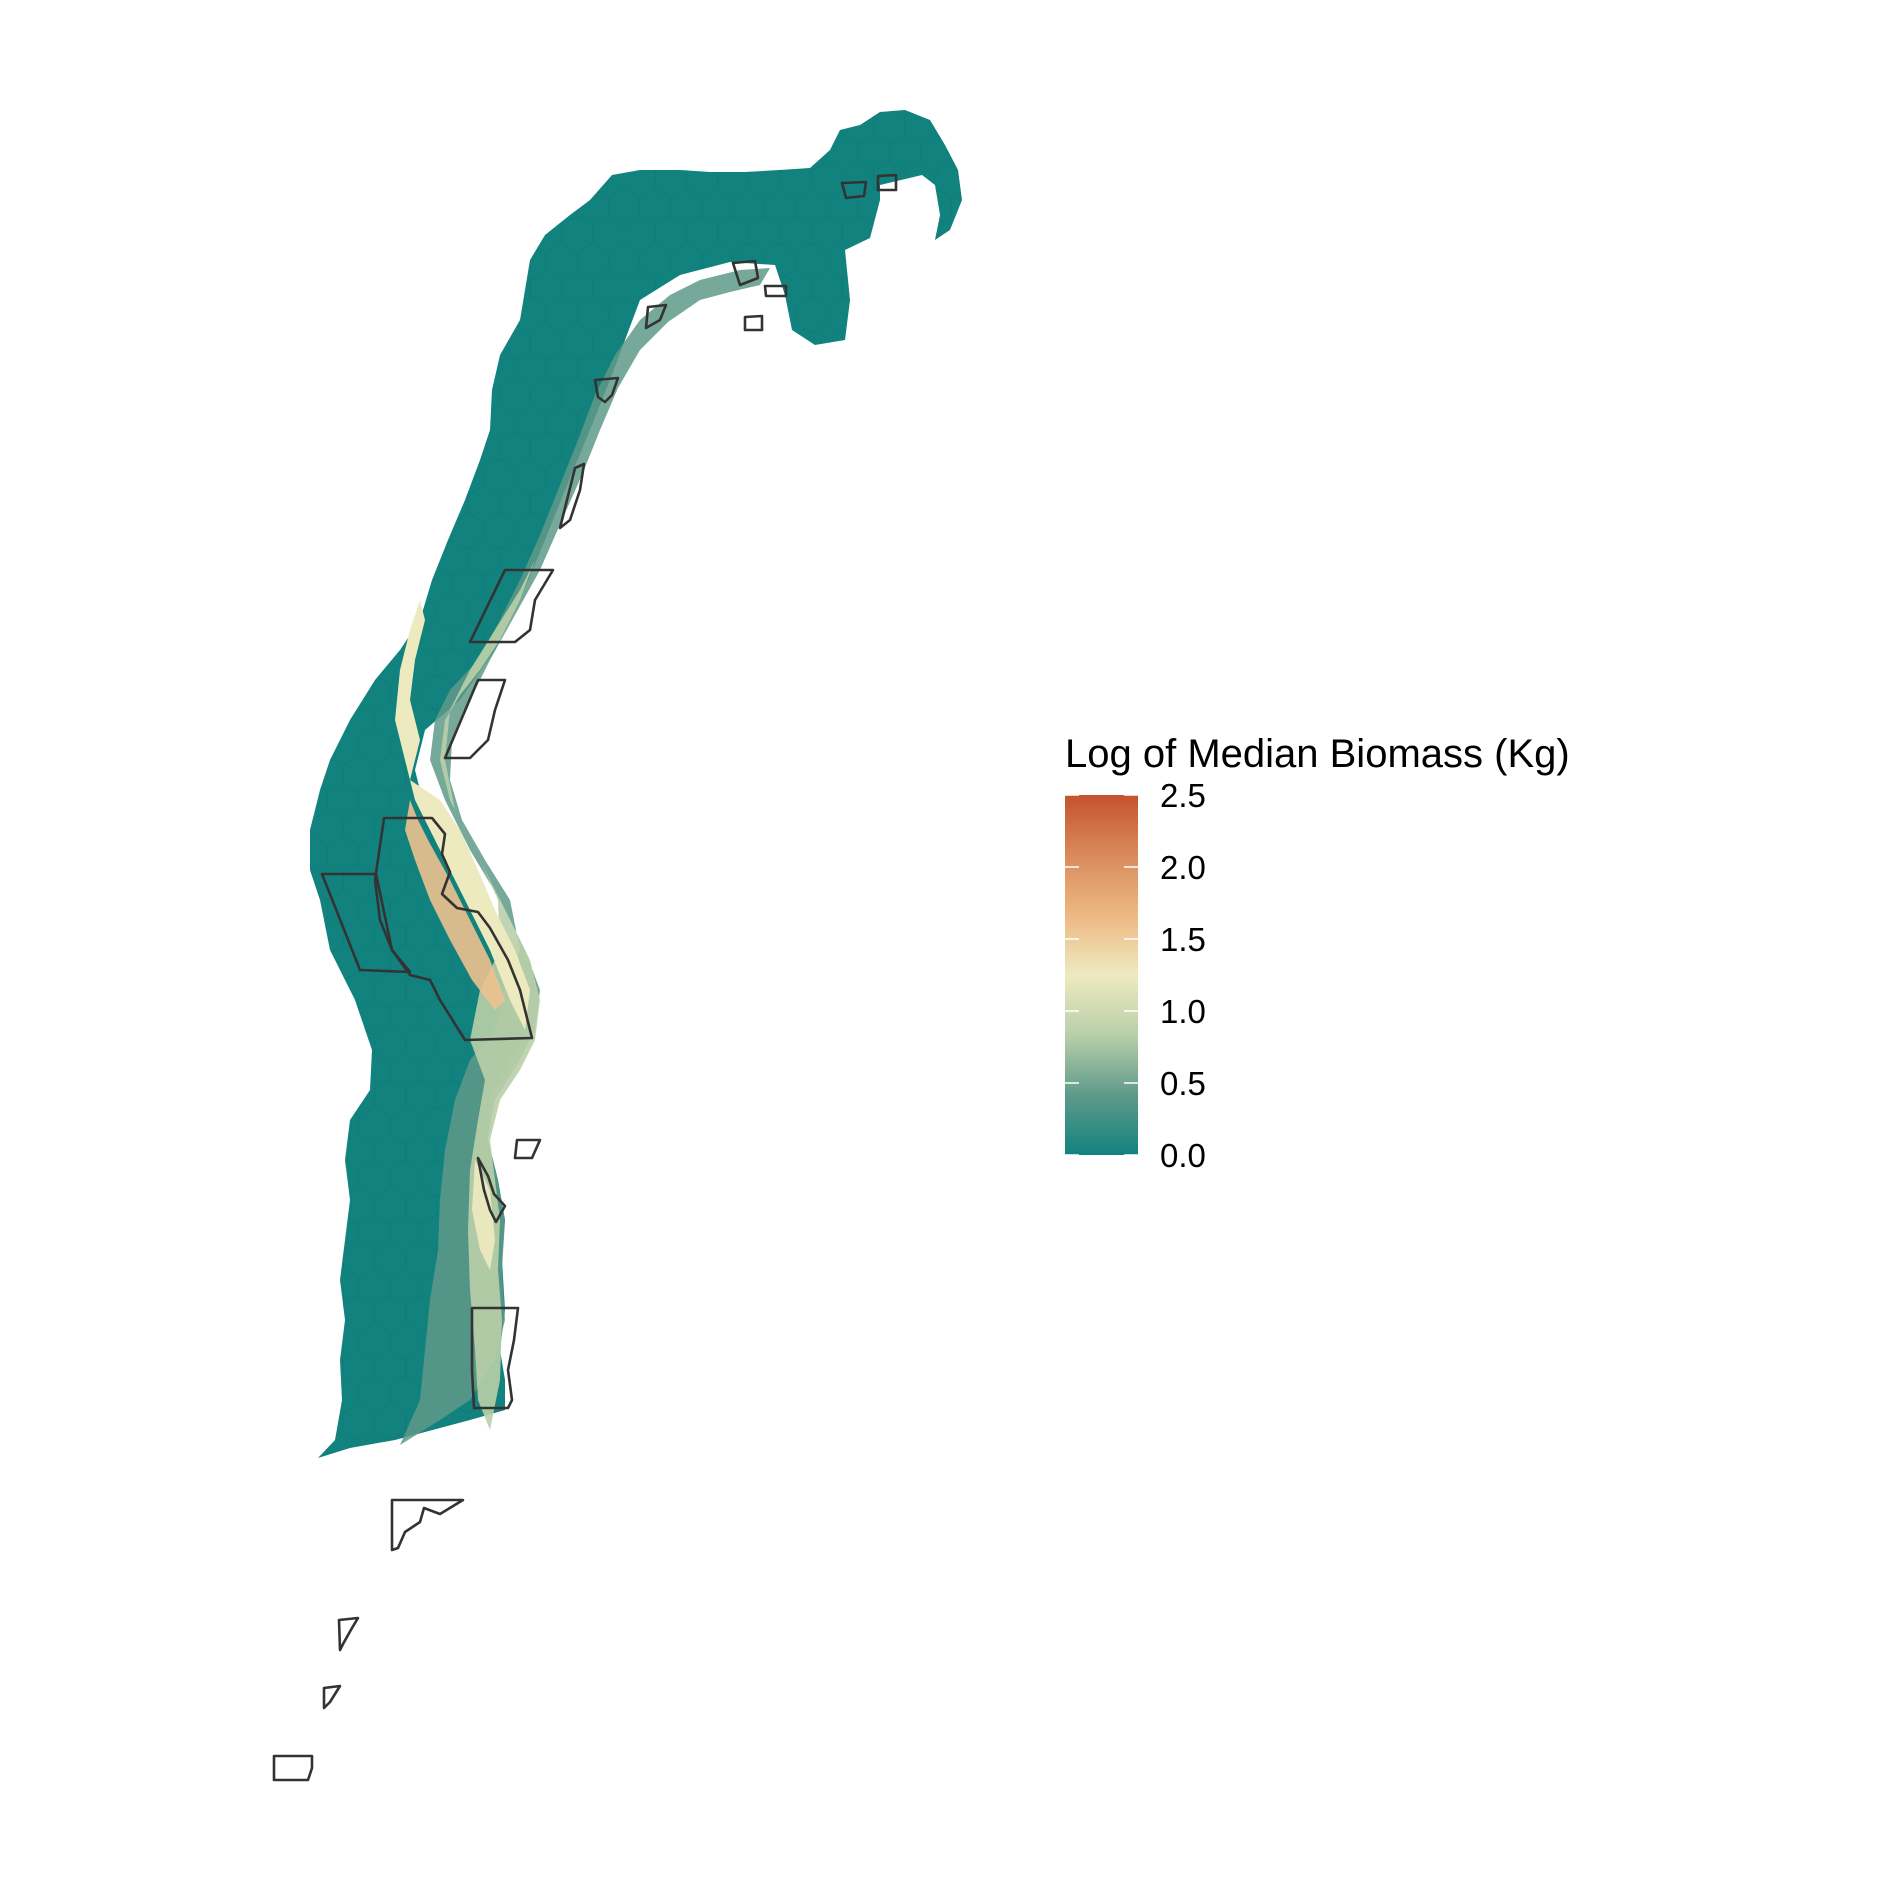 Image resolution: width=1889 pixels, height=1889 pixels. What do you see at coordinates (462, 815) in the screenshot?
I see `high-biomass-core` at bounding box center [462, 815].